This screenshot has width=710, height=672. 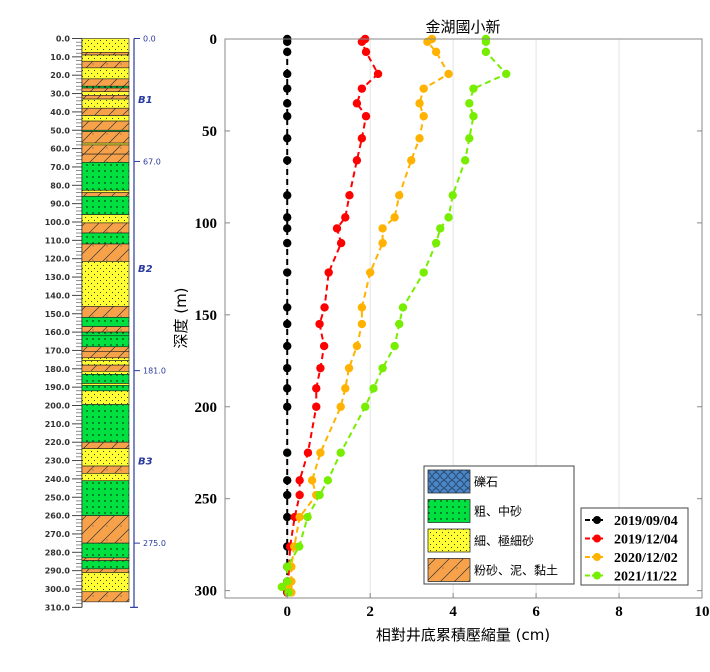 What do you see at coordinates (214, 40) in the screenshot?
I see `y-tick-label: 0` at bounding box center [214, 40].